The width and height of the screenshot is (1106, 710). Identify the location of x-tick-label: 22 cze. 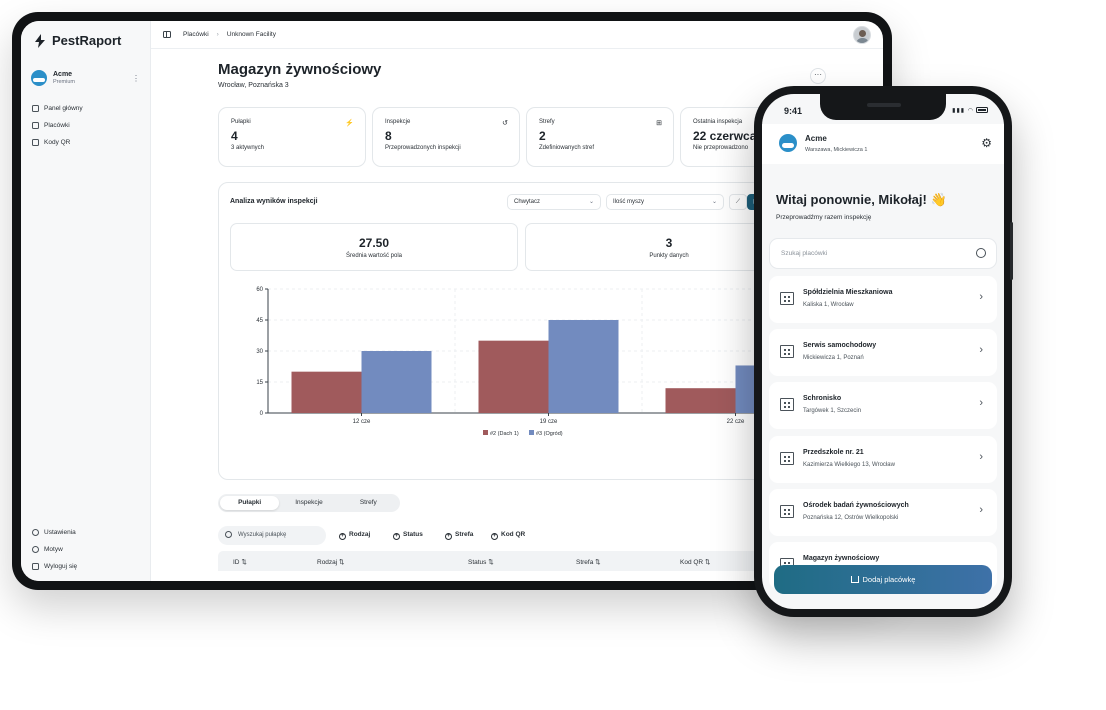
(736, 422).